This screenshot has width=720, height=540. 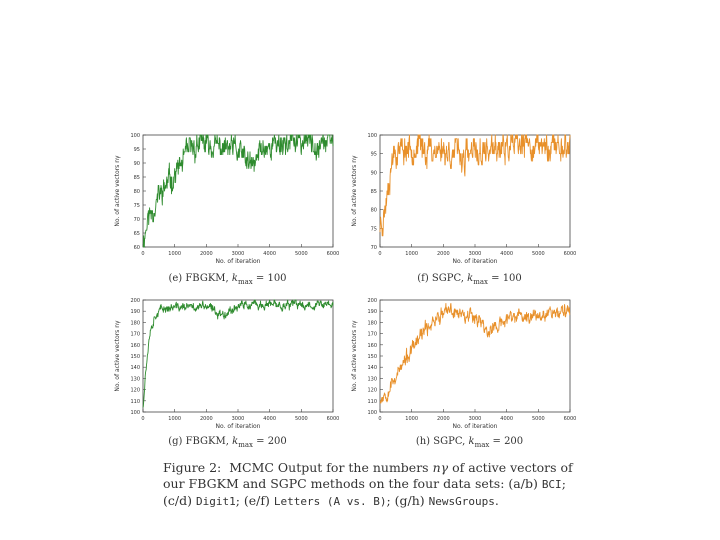 I want to click on y-tick-label: 65, so click(x=137, y=234).